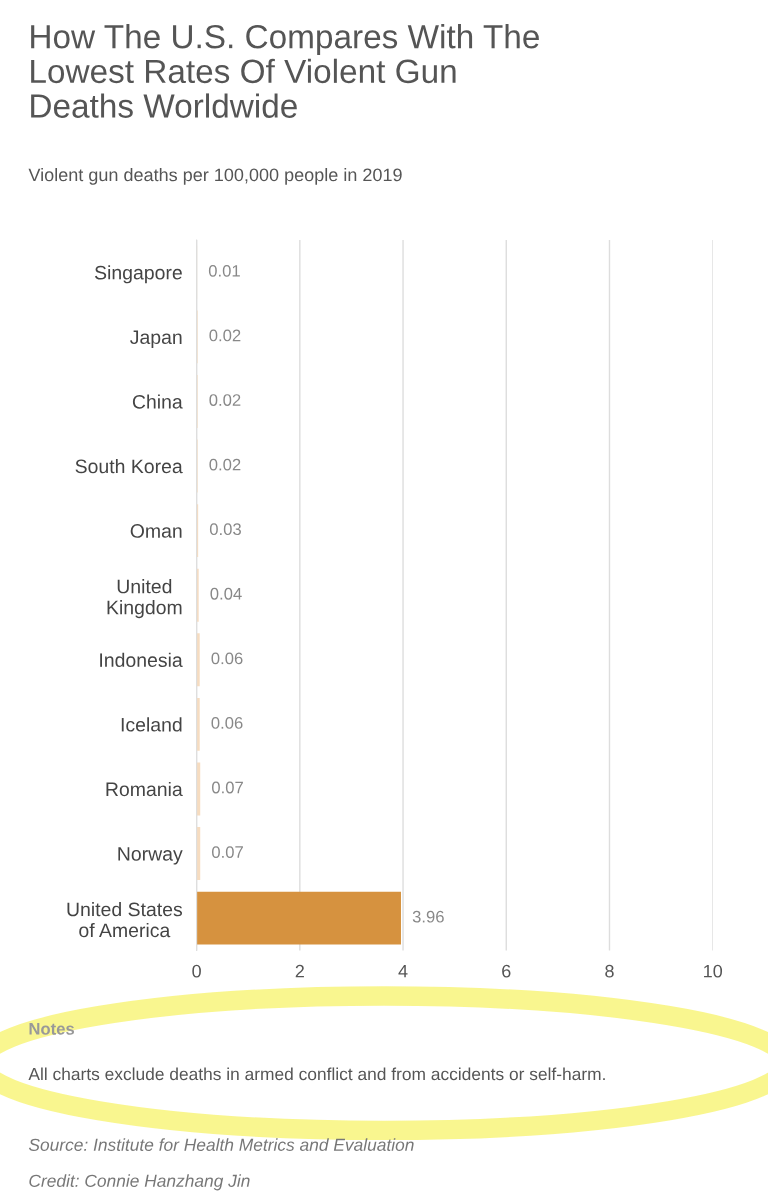 This screenshot has width=768, height=1200. Describe the element at coordinates (713, 971) in the screenshot. I see `x-tick-label: 10` at that location.